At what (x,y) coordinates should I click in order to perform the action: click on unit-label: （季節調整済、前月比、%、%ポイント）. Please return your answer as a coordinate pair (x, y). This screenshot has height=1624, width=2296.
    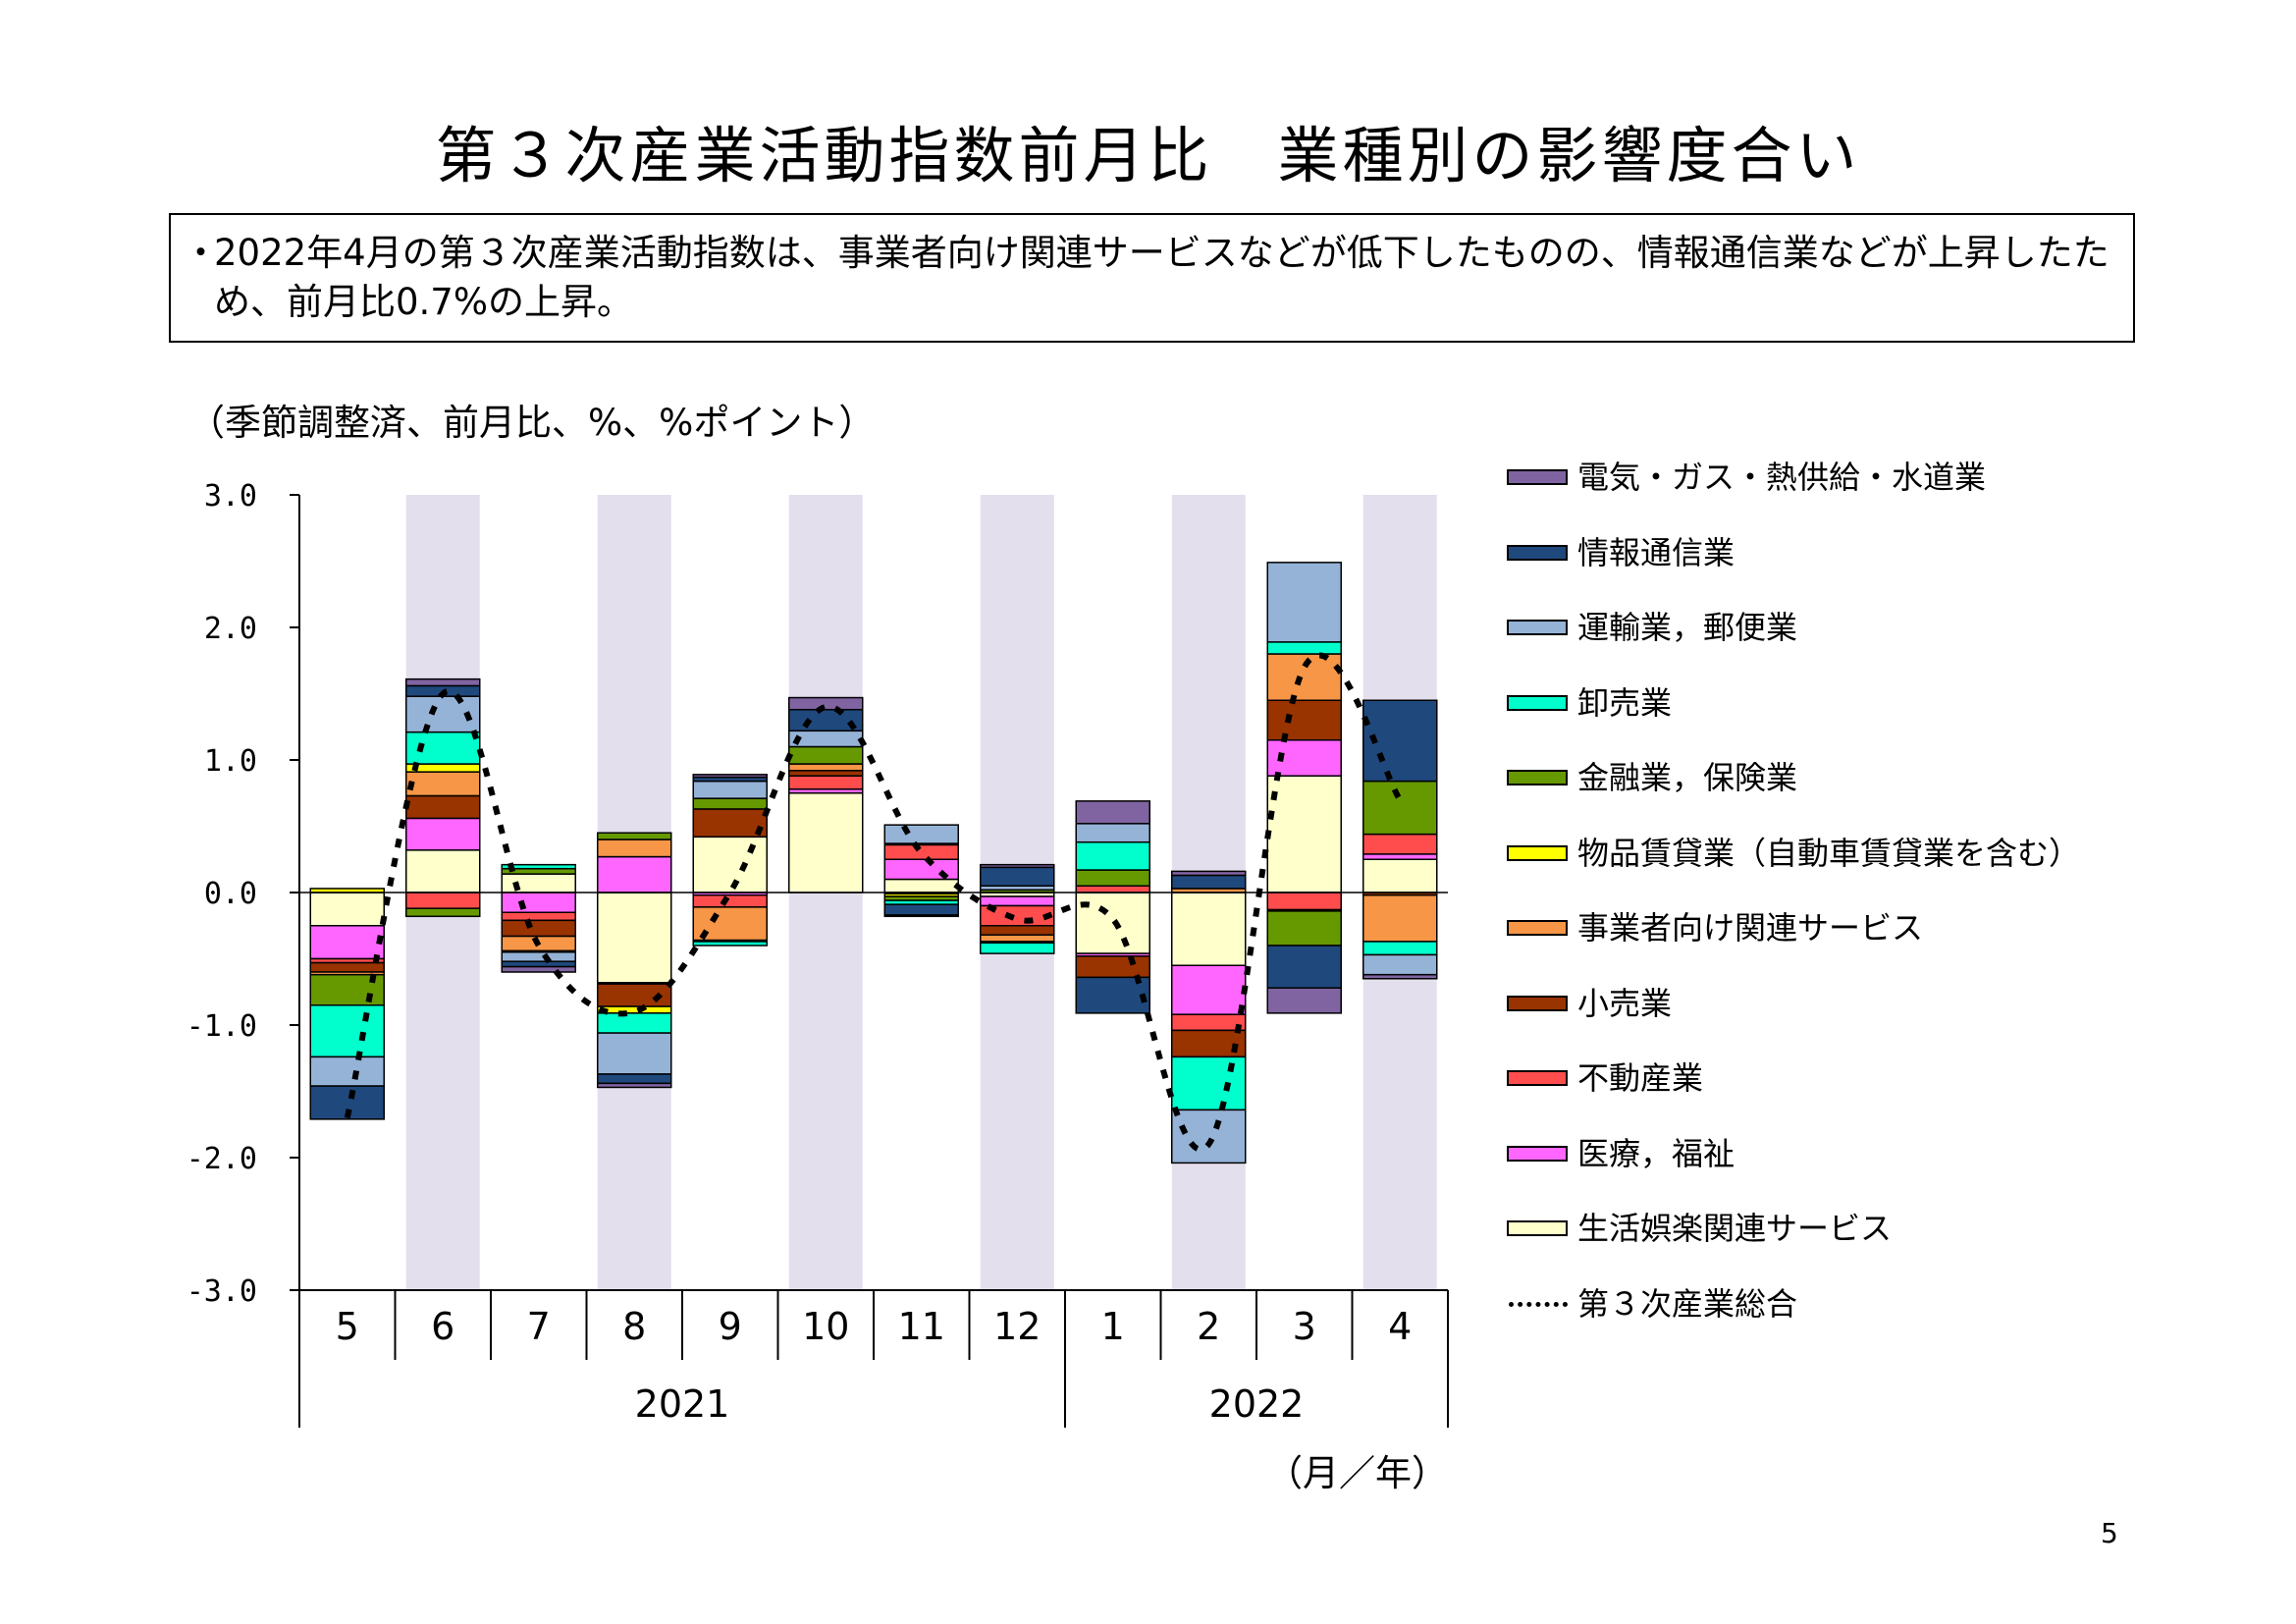
    Looking at the image, I should click on (532, 423).